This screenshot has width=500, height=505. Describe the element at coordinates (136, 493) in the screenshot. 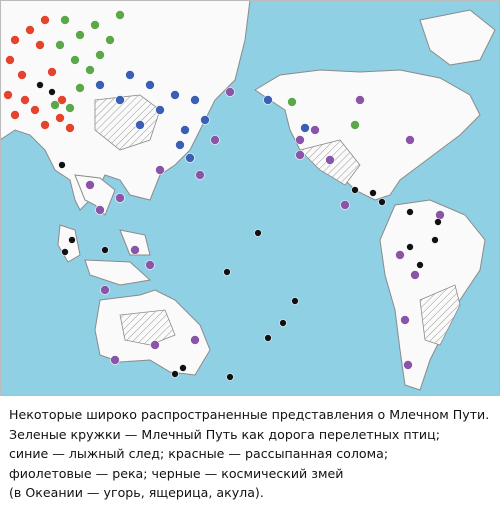

I see `caption-line: (в Океании — угорь, ящерица, акула).` at that location.